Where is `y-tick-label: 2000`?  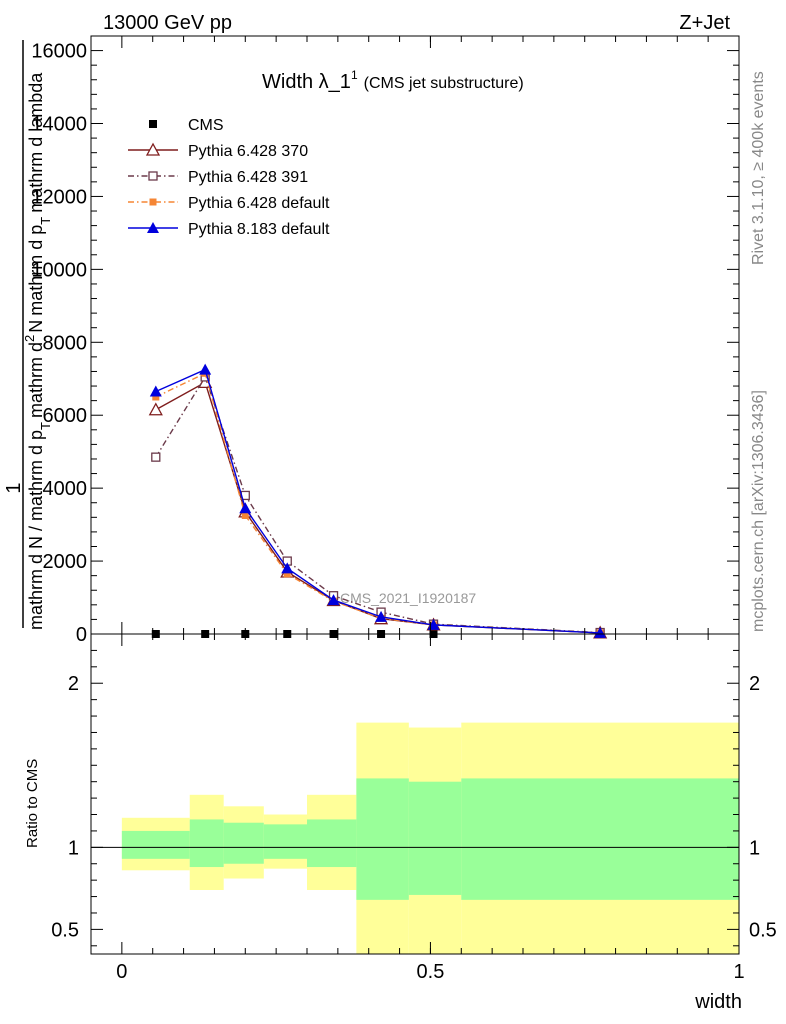
y-tick-label: 2000 is located at coordinates (65, 562).